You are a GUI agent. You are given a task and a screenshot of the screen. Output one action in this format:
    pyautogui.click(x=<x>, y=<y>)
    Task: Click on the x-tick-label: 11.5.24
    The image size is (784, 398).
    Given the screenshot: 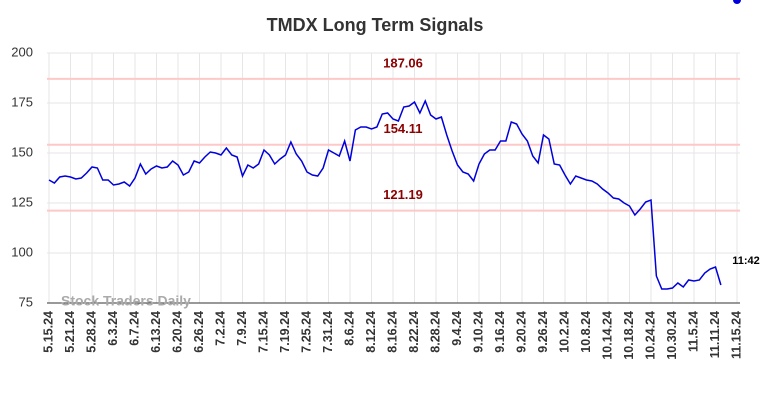 What is the action you would take?
    pyautogui.click(x=693, y=331)
    